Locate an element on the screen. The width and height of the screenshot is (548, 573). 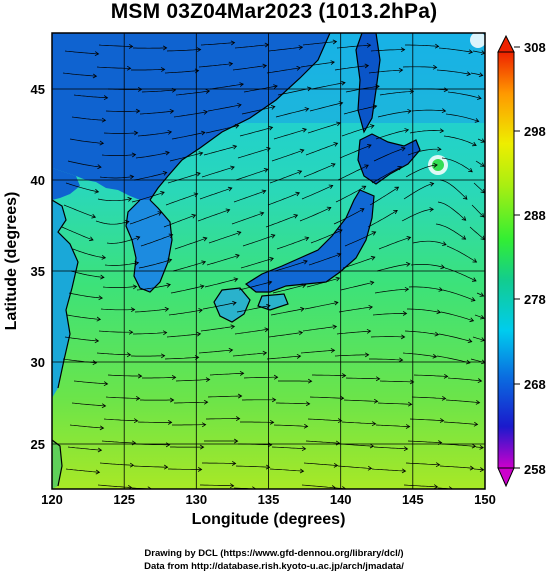
colorbar-tick-label: 268 is located at coordinates (535, 384).